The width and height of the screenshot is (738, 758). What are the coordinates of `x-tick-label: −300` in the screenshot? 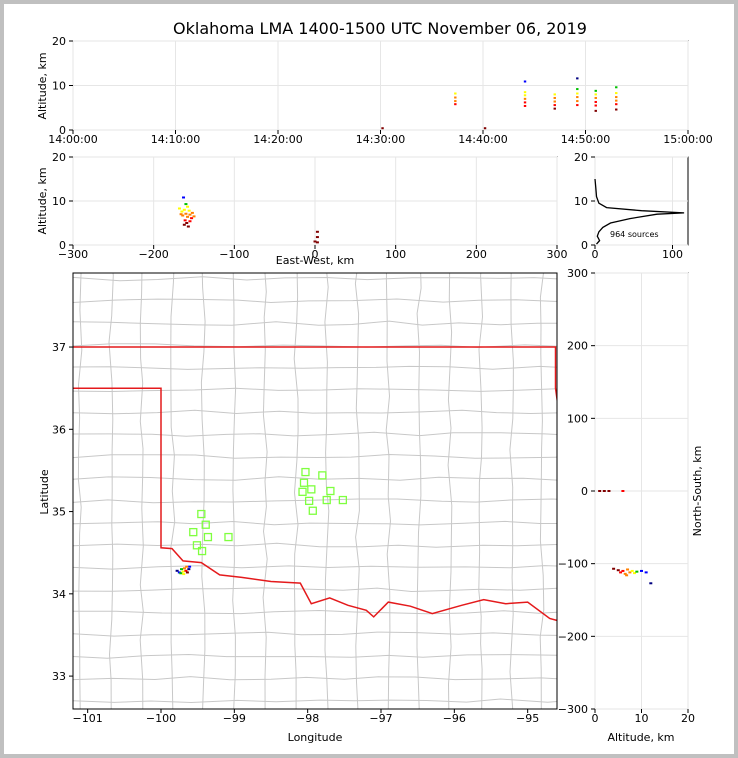 It's located at (73, 254).